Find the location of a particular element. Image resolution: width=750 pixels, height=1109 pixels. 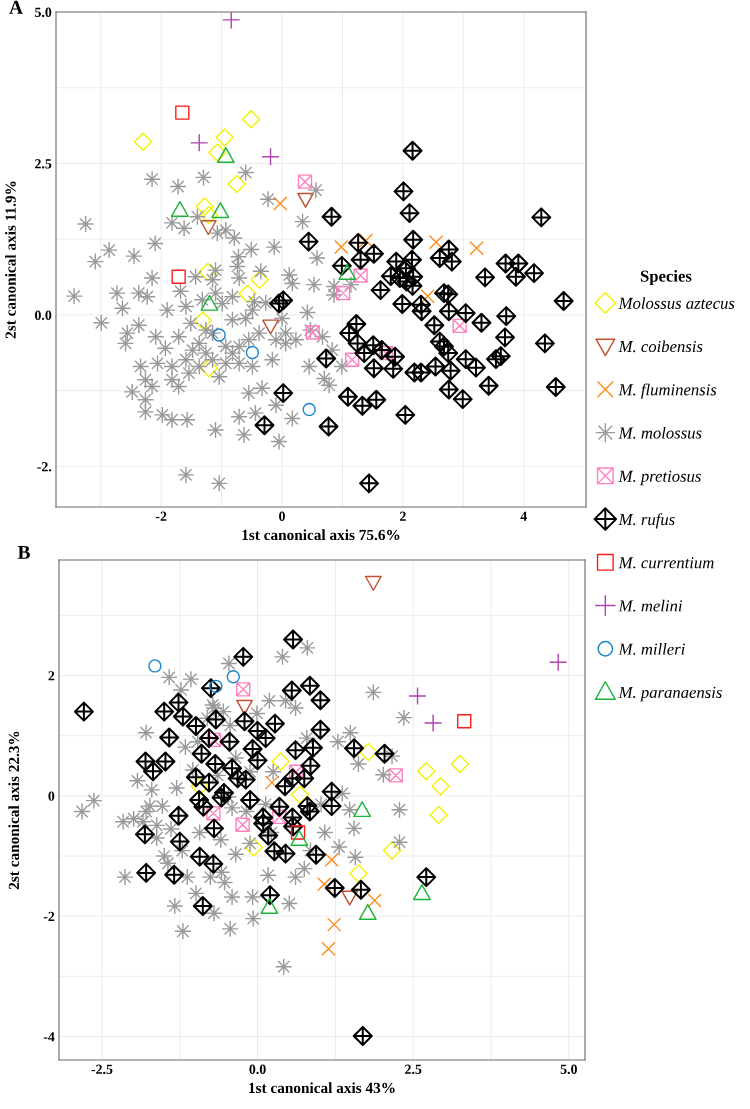

y-tick-label: 2 is located at coordinates (51, 676).